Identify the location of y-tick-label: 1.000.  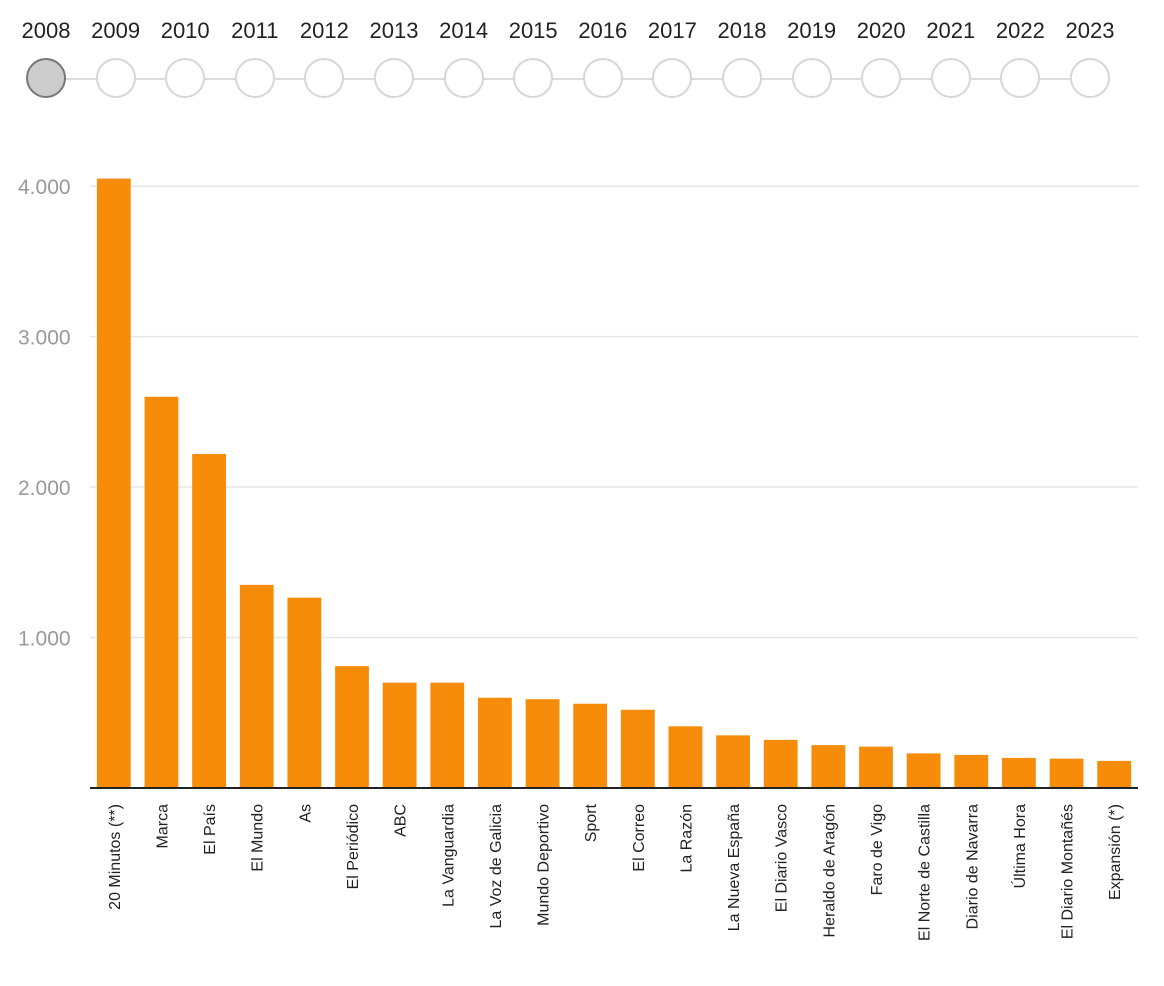
(44, 639).